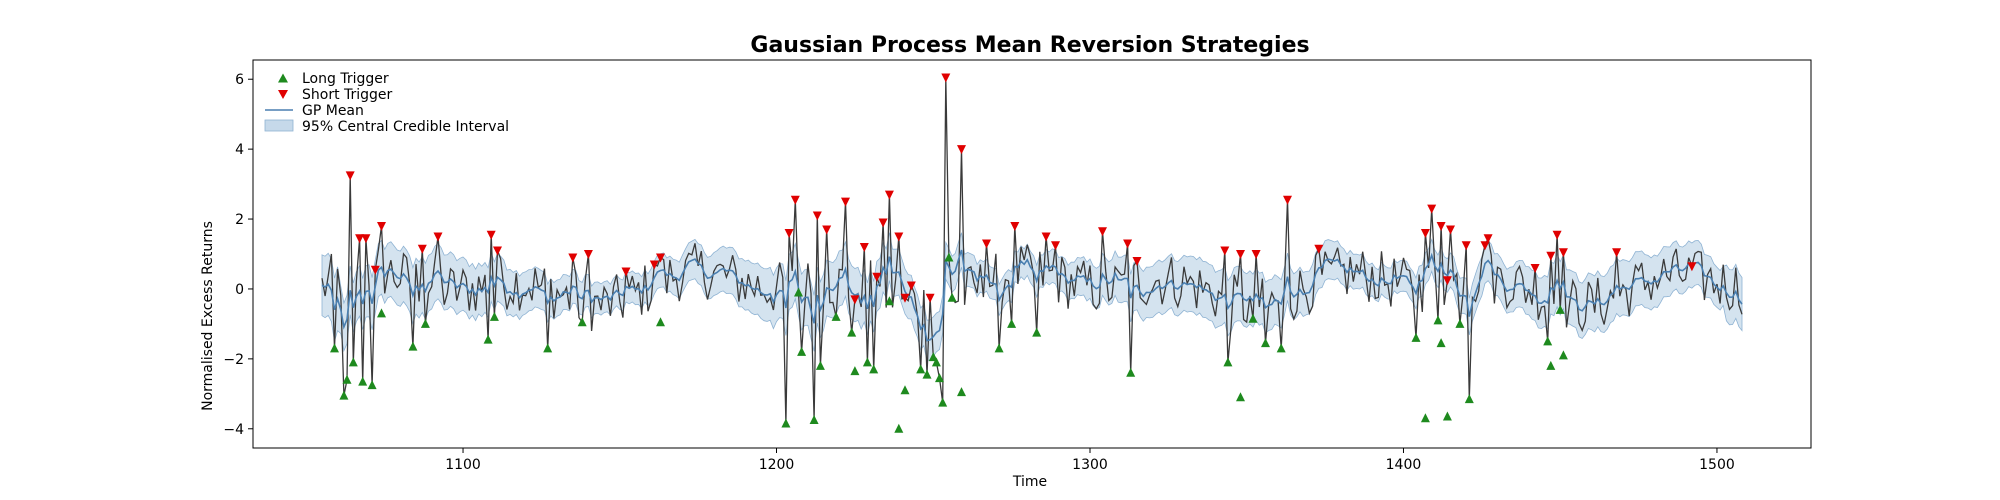 The width and height of the screenshot is (2000, 500). What do you see at coordinates (777, 465) in the screenshot?
I see `x-tick-label: 1200` at bounding box center [777, 465].